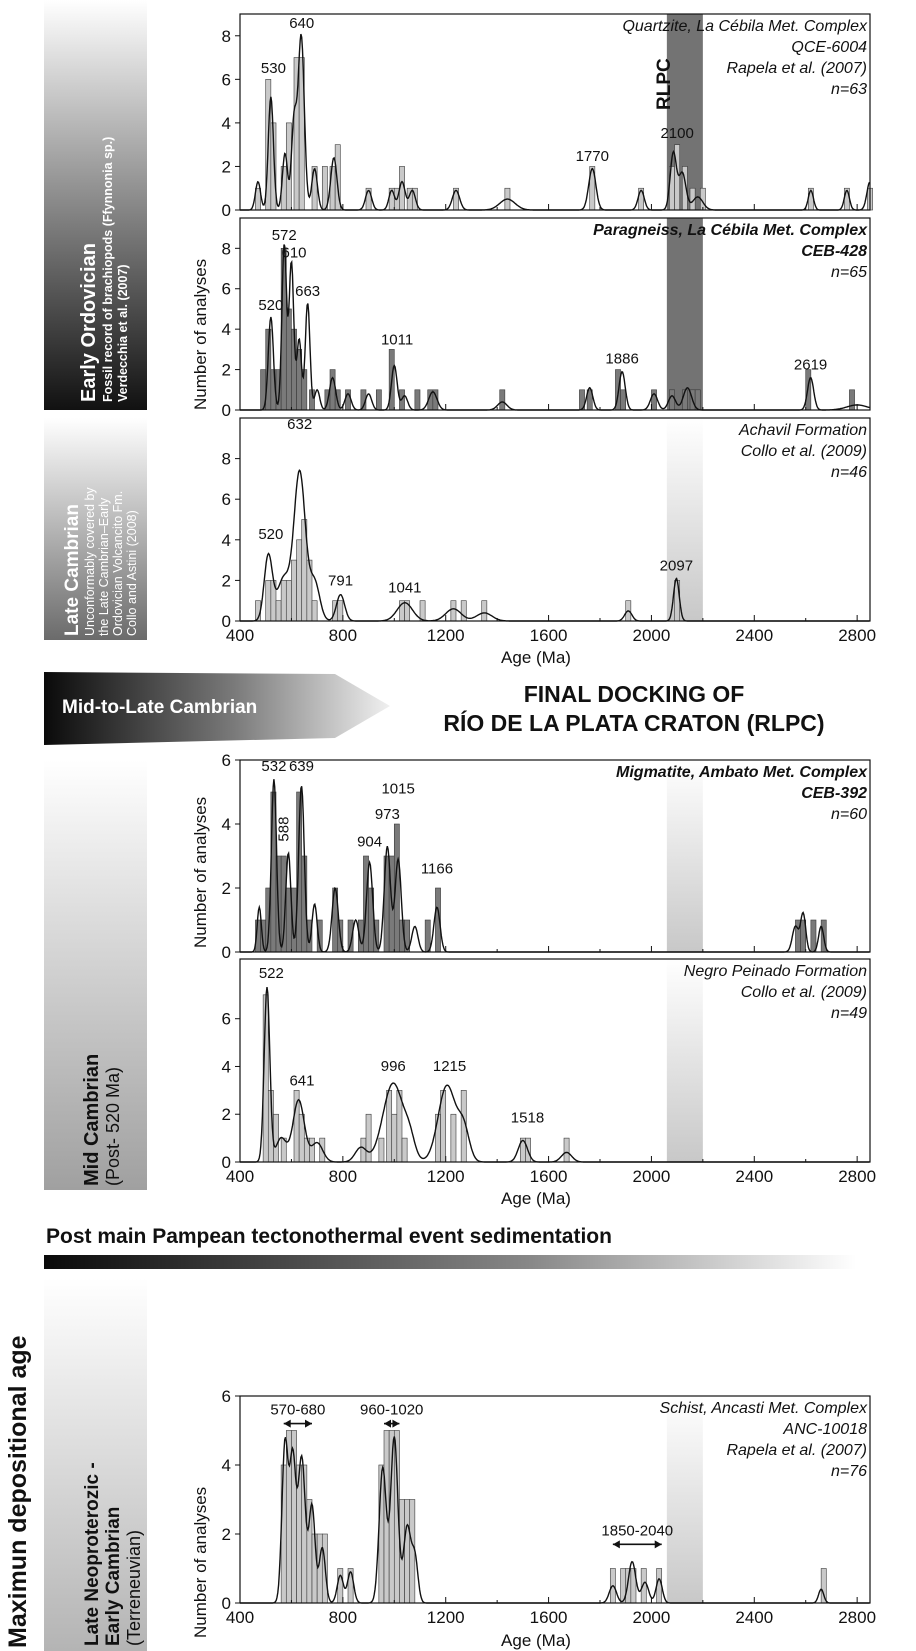 This screenshot has height=1651, width=916. Describe the element at coordinates (200, 1562) in the screenshot. I see `y-axis-title-3: Number of analyses` at that location.